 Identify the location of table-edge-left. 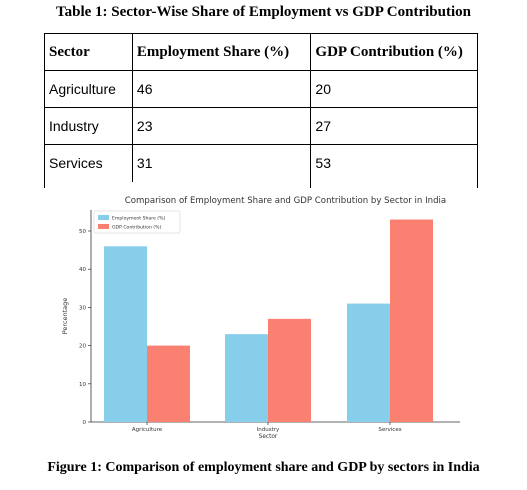
(44, 184).